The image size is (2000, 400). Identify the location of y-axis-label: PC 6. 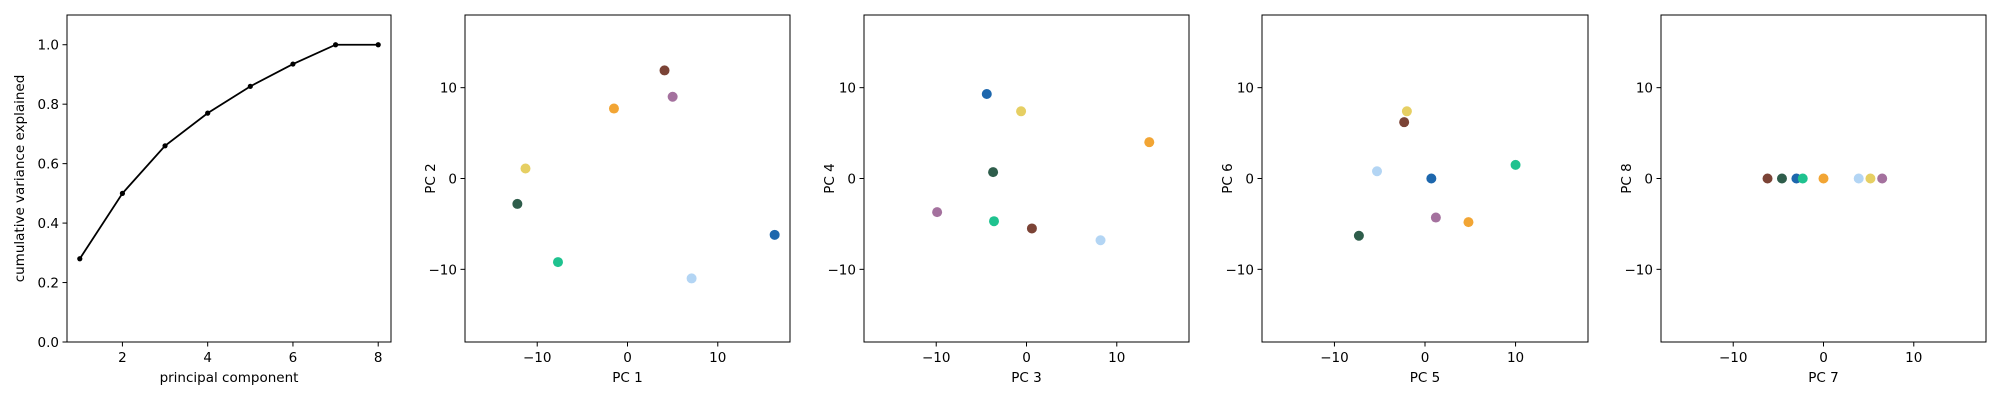
(1228, 178).